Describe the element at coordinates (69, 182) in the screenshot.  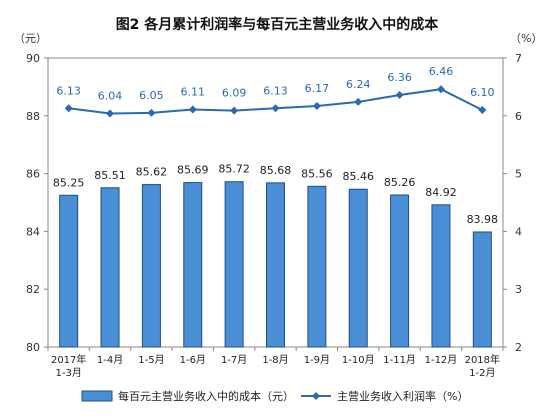
I see `bar-value-label: 85.25` at that location.